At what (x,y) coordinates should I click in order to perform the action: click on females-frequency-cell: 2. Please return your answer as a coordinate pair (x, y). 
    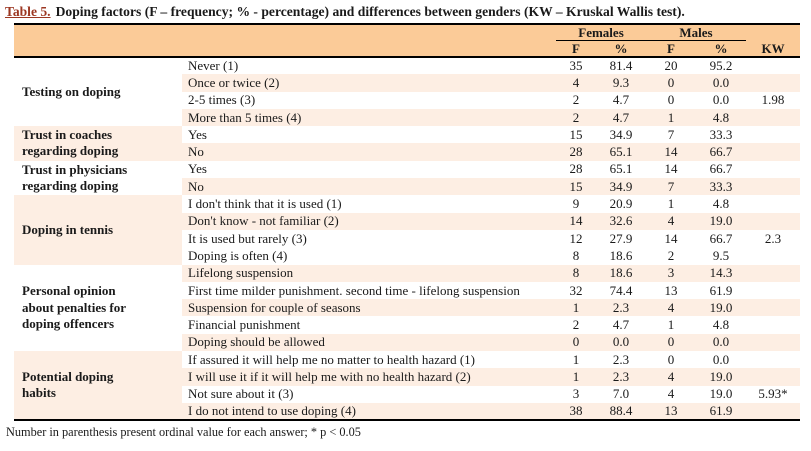
    Looking at the image, I should click on (576, 117).